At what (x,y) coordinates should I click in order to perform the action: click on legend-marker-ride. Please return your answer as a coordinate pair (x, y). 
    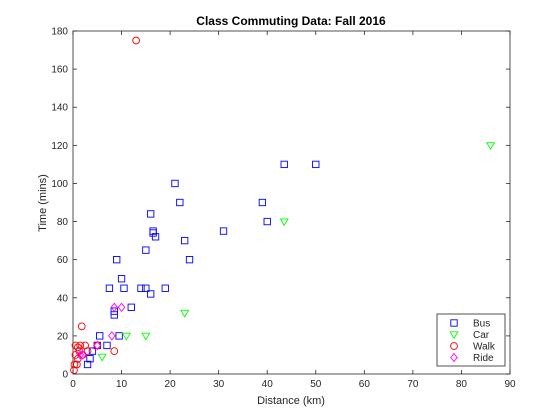
    Looking at the image, I should click on (454, 357).